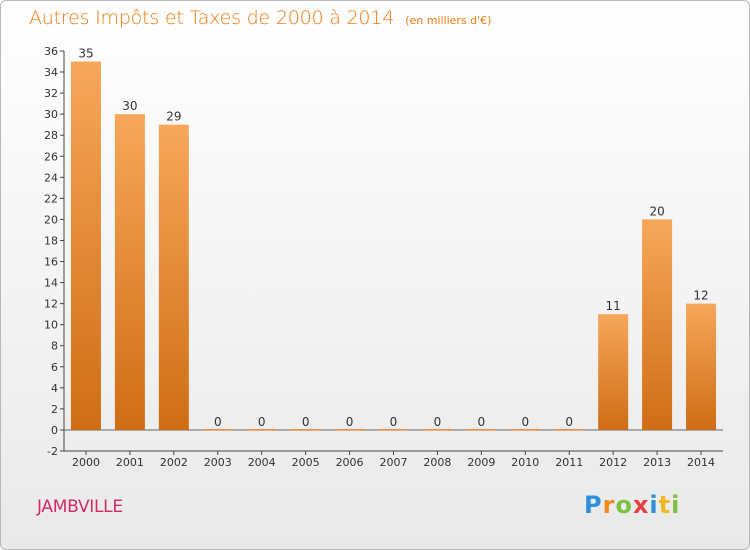 The width and height of the screenshot is (750, 550). Describe the element at coordinates (569, 462) in the screenshot. I see `x-tick-label: 2011` at that location.